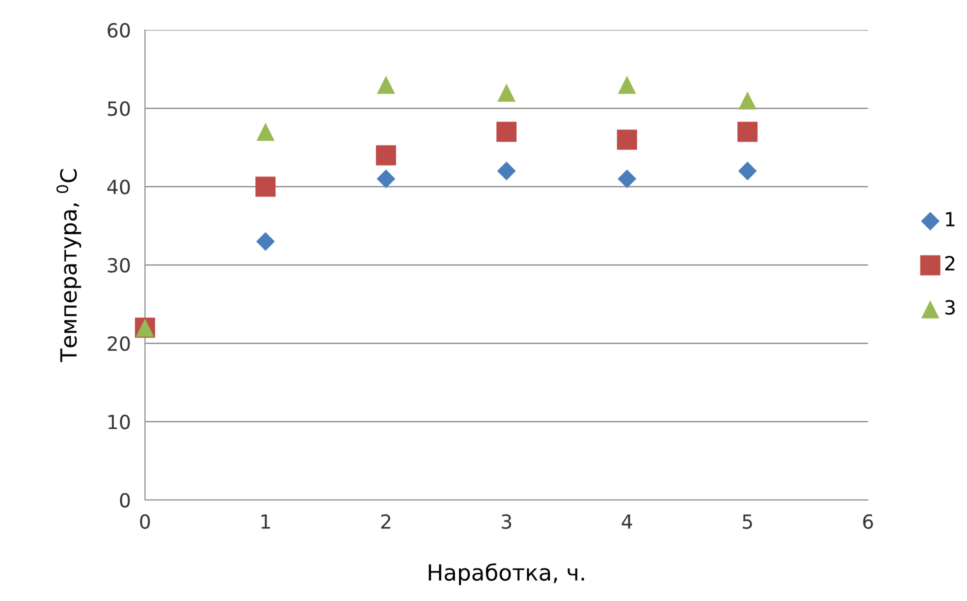 The height and width of the screenshot is (601, 967). Describe the element at coordinates (949, 263) in the screenshot. I see `legend-label: 2` at that location.